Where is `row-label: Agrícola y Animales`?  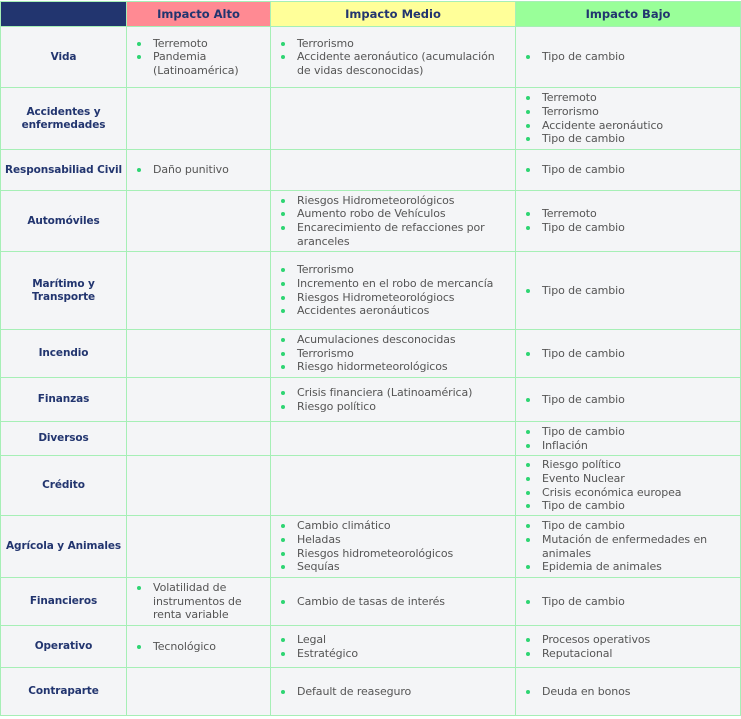
row-label: Agrícola y Animales is located at coordinates (63, 546).